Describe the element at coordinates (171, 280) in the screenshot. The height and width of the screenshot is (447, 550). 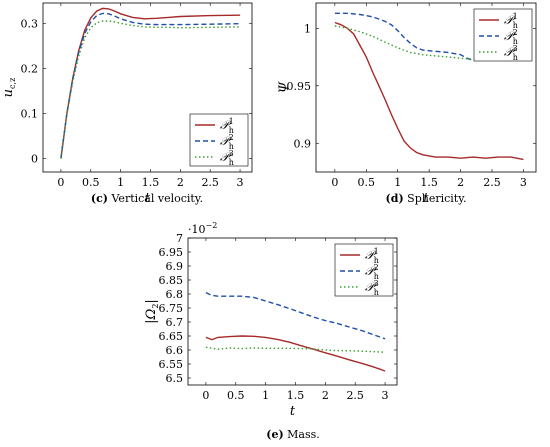
I see `y-tick-label: 6.85` at that location.